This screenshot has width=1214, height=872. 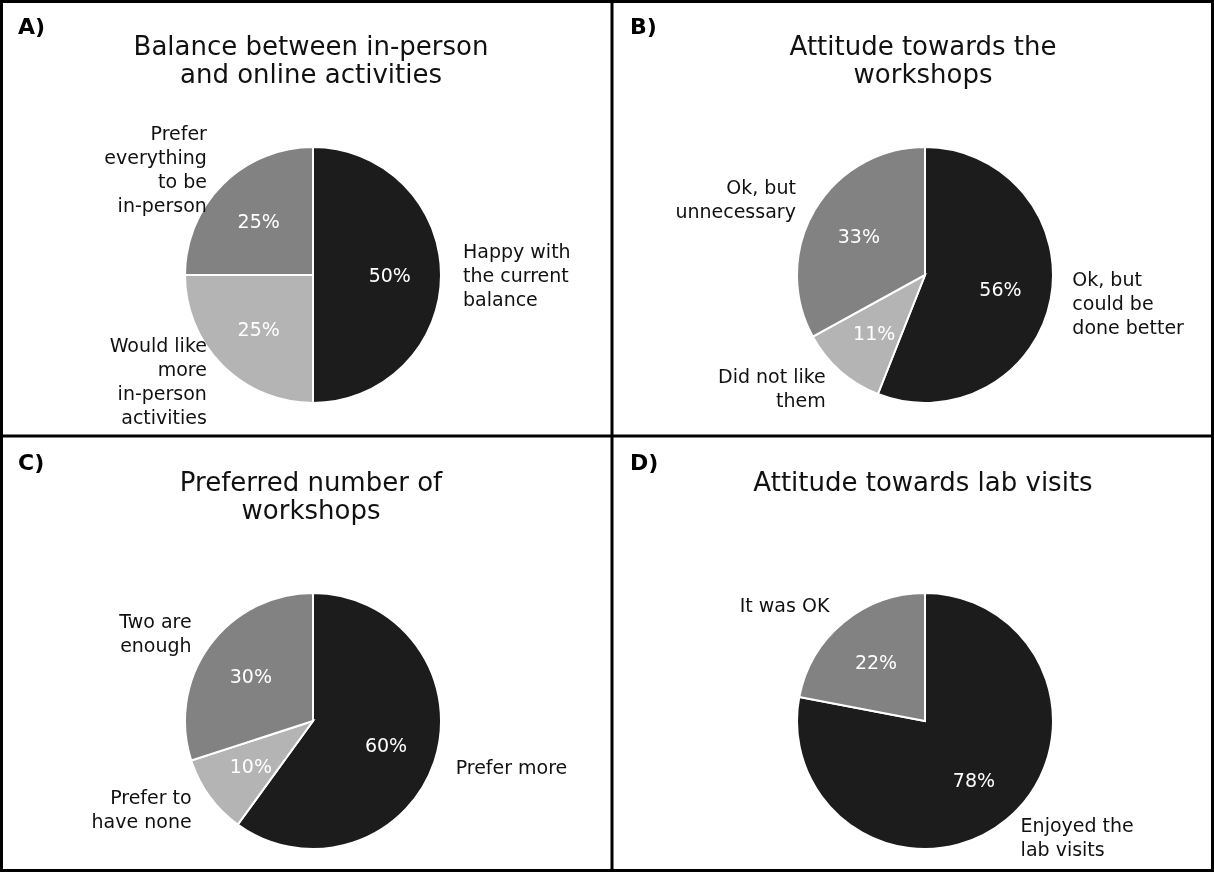 What do you see at coordinates (772, 387) in the screenshot?
I see `slice-label: Did not like them` at bounding box center [772, 387].